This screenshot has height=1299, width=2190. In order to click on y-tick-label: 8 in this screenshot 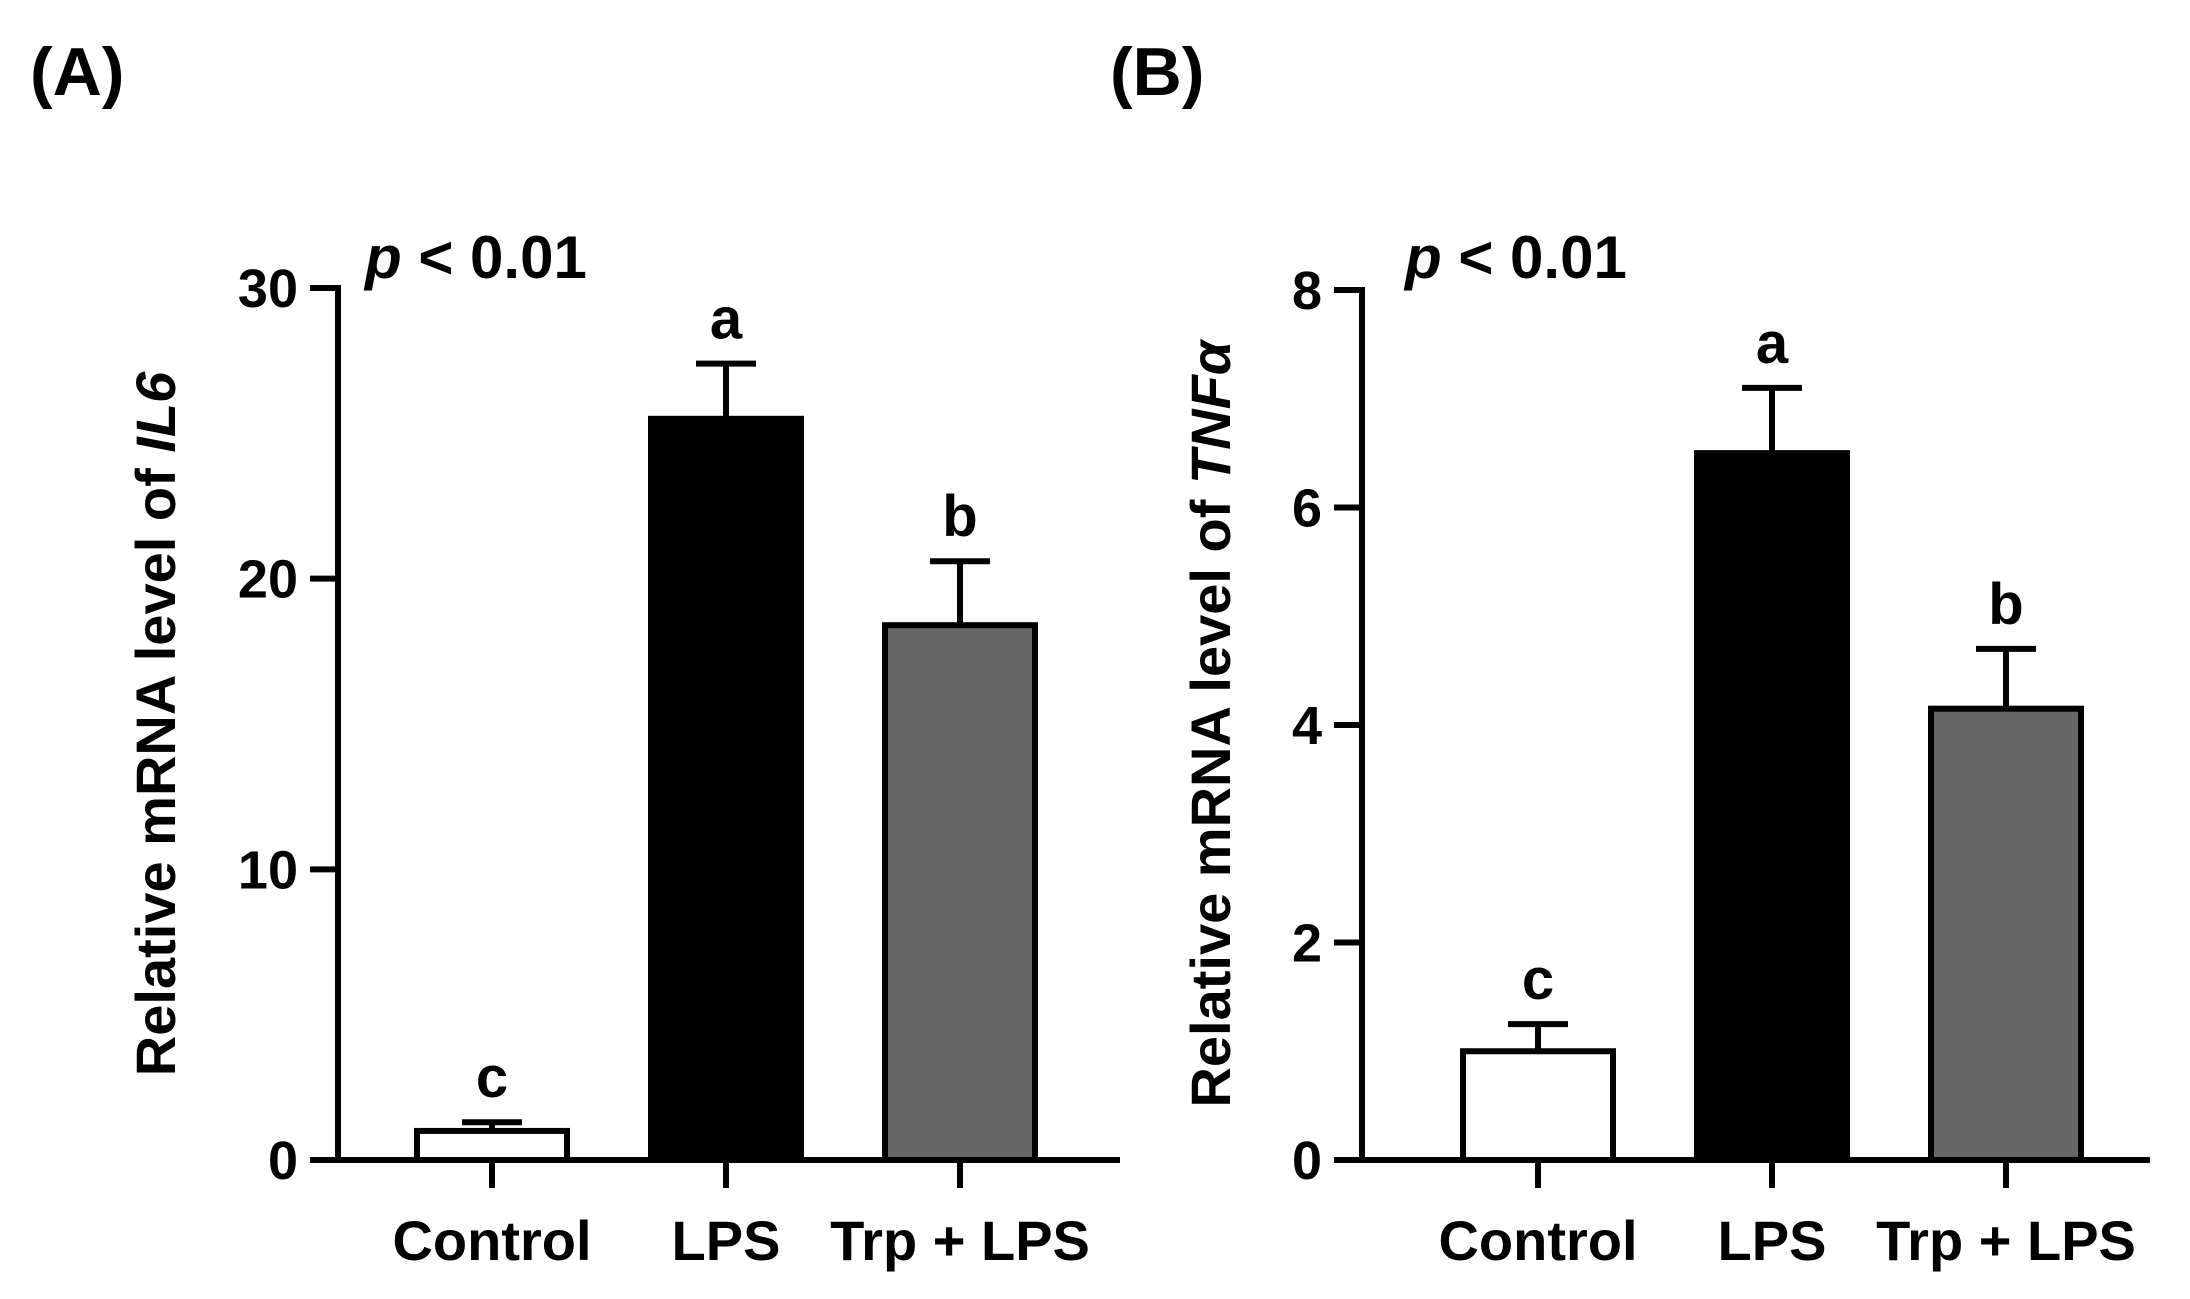, I will do `click(1307, 291)`.